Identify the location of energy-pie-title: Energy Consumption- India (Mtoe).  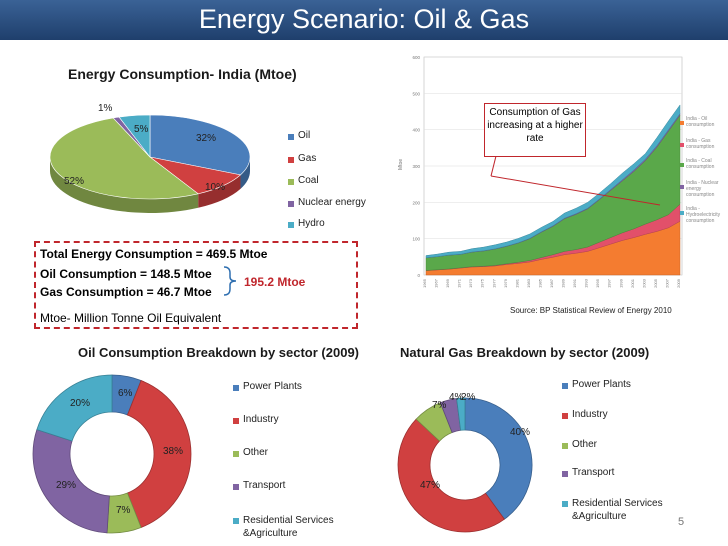
(182, 74).